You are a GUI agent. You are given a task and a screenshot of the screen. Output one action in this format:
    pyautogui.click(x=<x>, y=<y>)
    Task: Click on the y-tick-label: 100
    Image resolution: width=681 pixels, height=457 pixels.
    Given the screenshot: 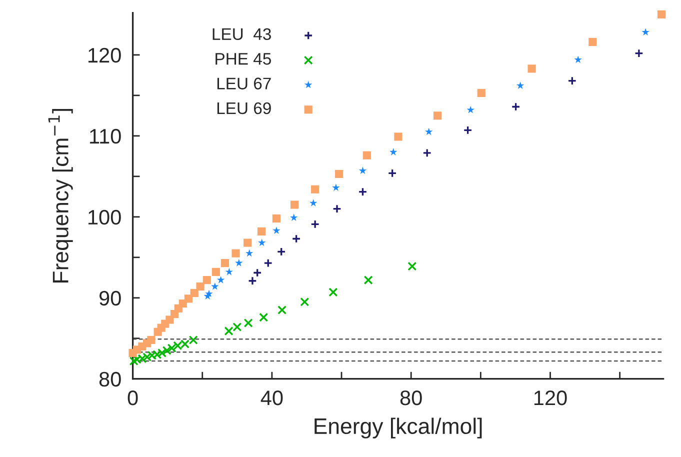 What is the action you would take?
    pyautogui.click(x=104, y=217)
    